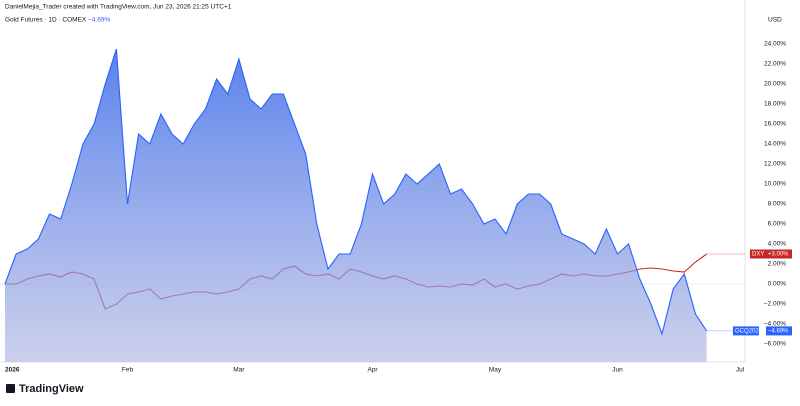 The image size is (800, 406). Describe the element at coordinates (777, 284) in the screenshot. I see `y-tick-label: 0.00%` at that location.